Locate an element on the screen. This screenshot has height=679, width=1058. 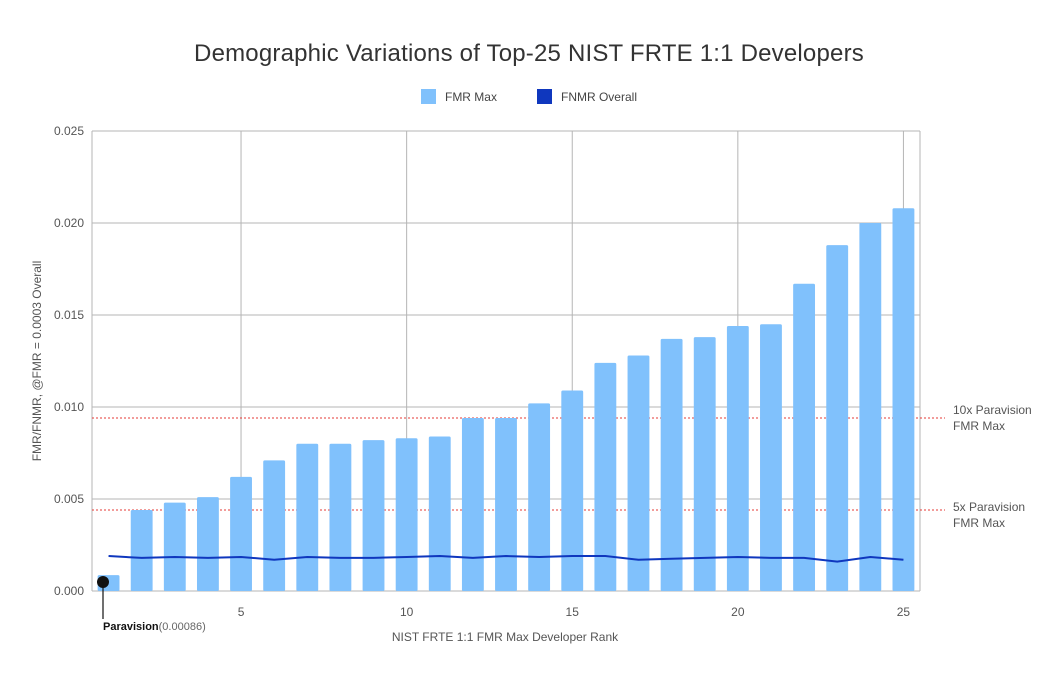
y-tick-label-1: 0.005 is located at coordinates (69, 499).